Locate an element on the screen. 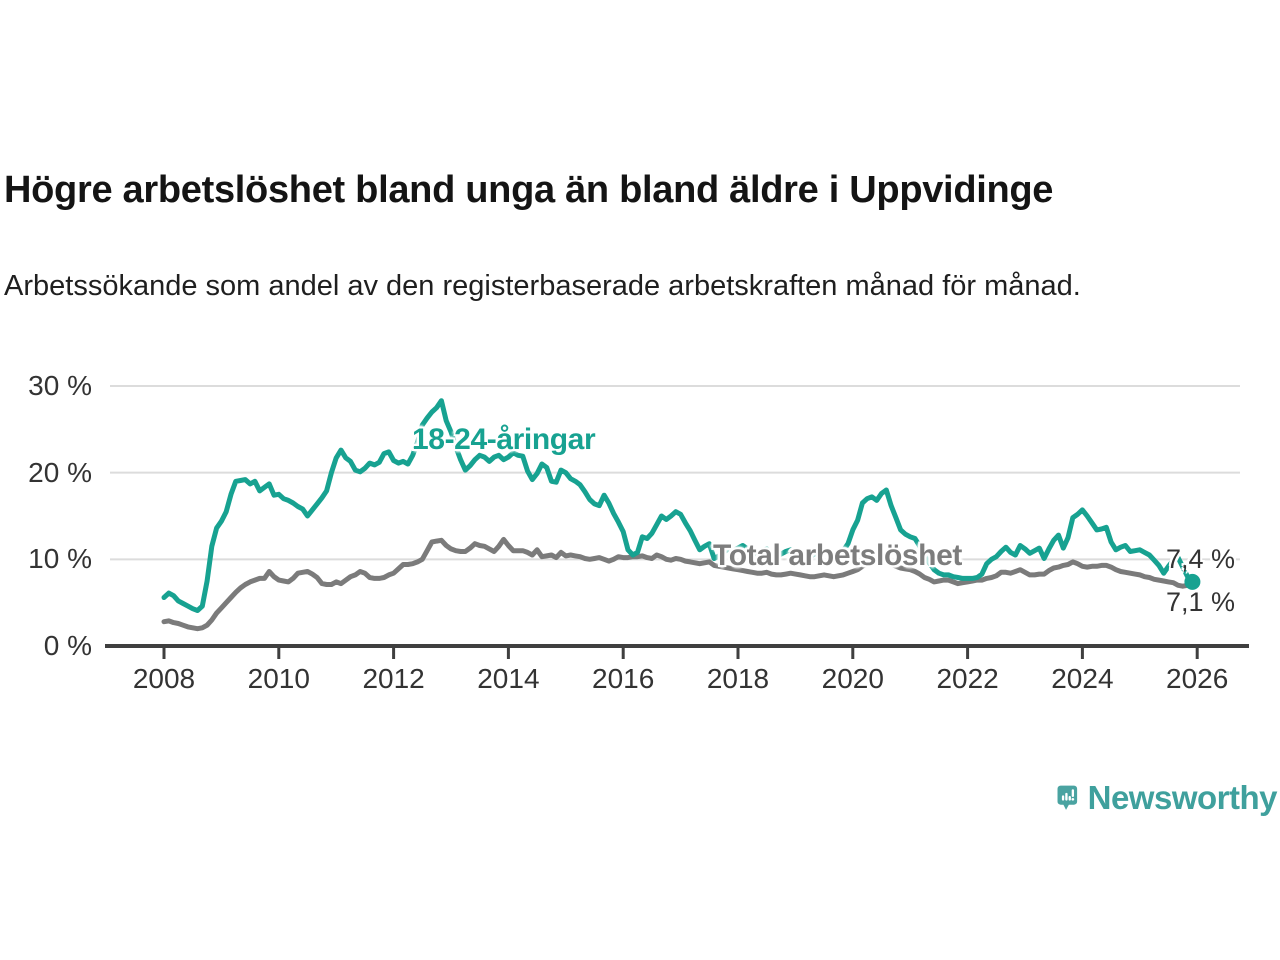 The width and height of the screenshot is (1280, 960). y-axis-label: 20 % is located at coordinates (60, 472).